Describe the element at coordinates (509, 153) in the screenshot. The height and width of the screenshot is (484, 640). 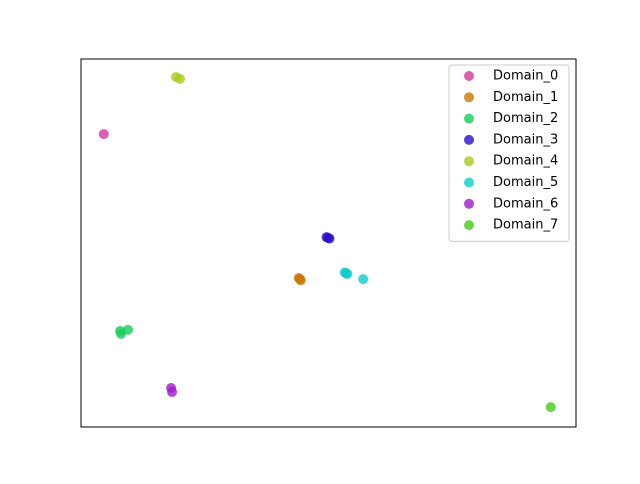
I see `legend-box` at that location.